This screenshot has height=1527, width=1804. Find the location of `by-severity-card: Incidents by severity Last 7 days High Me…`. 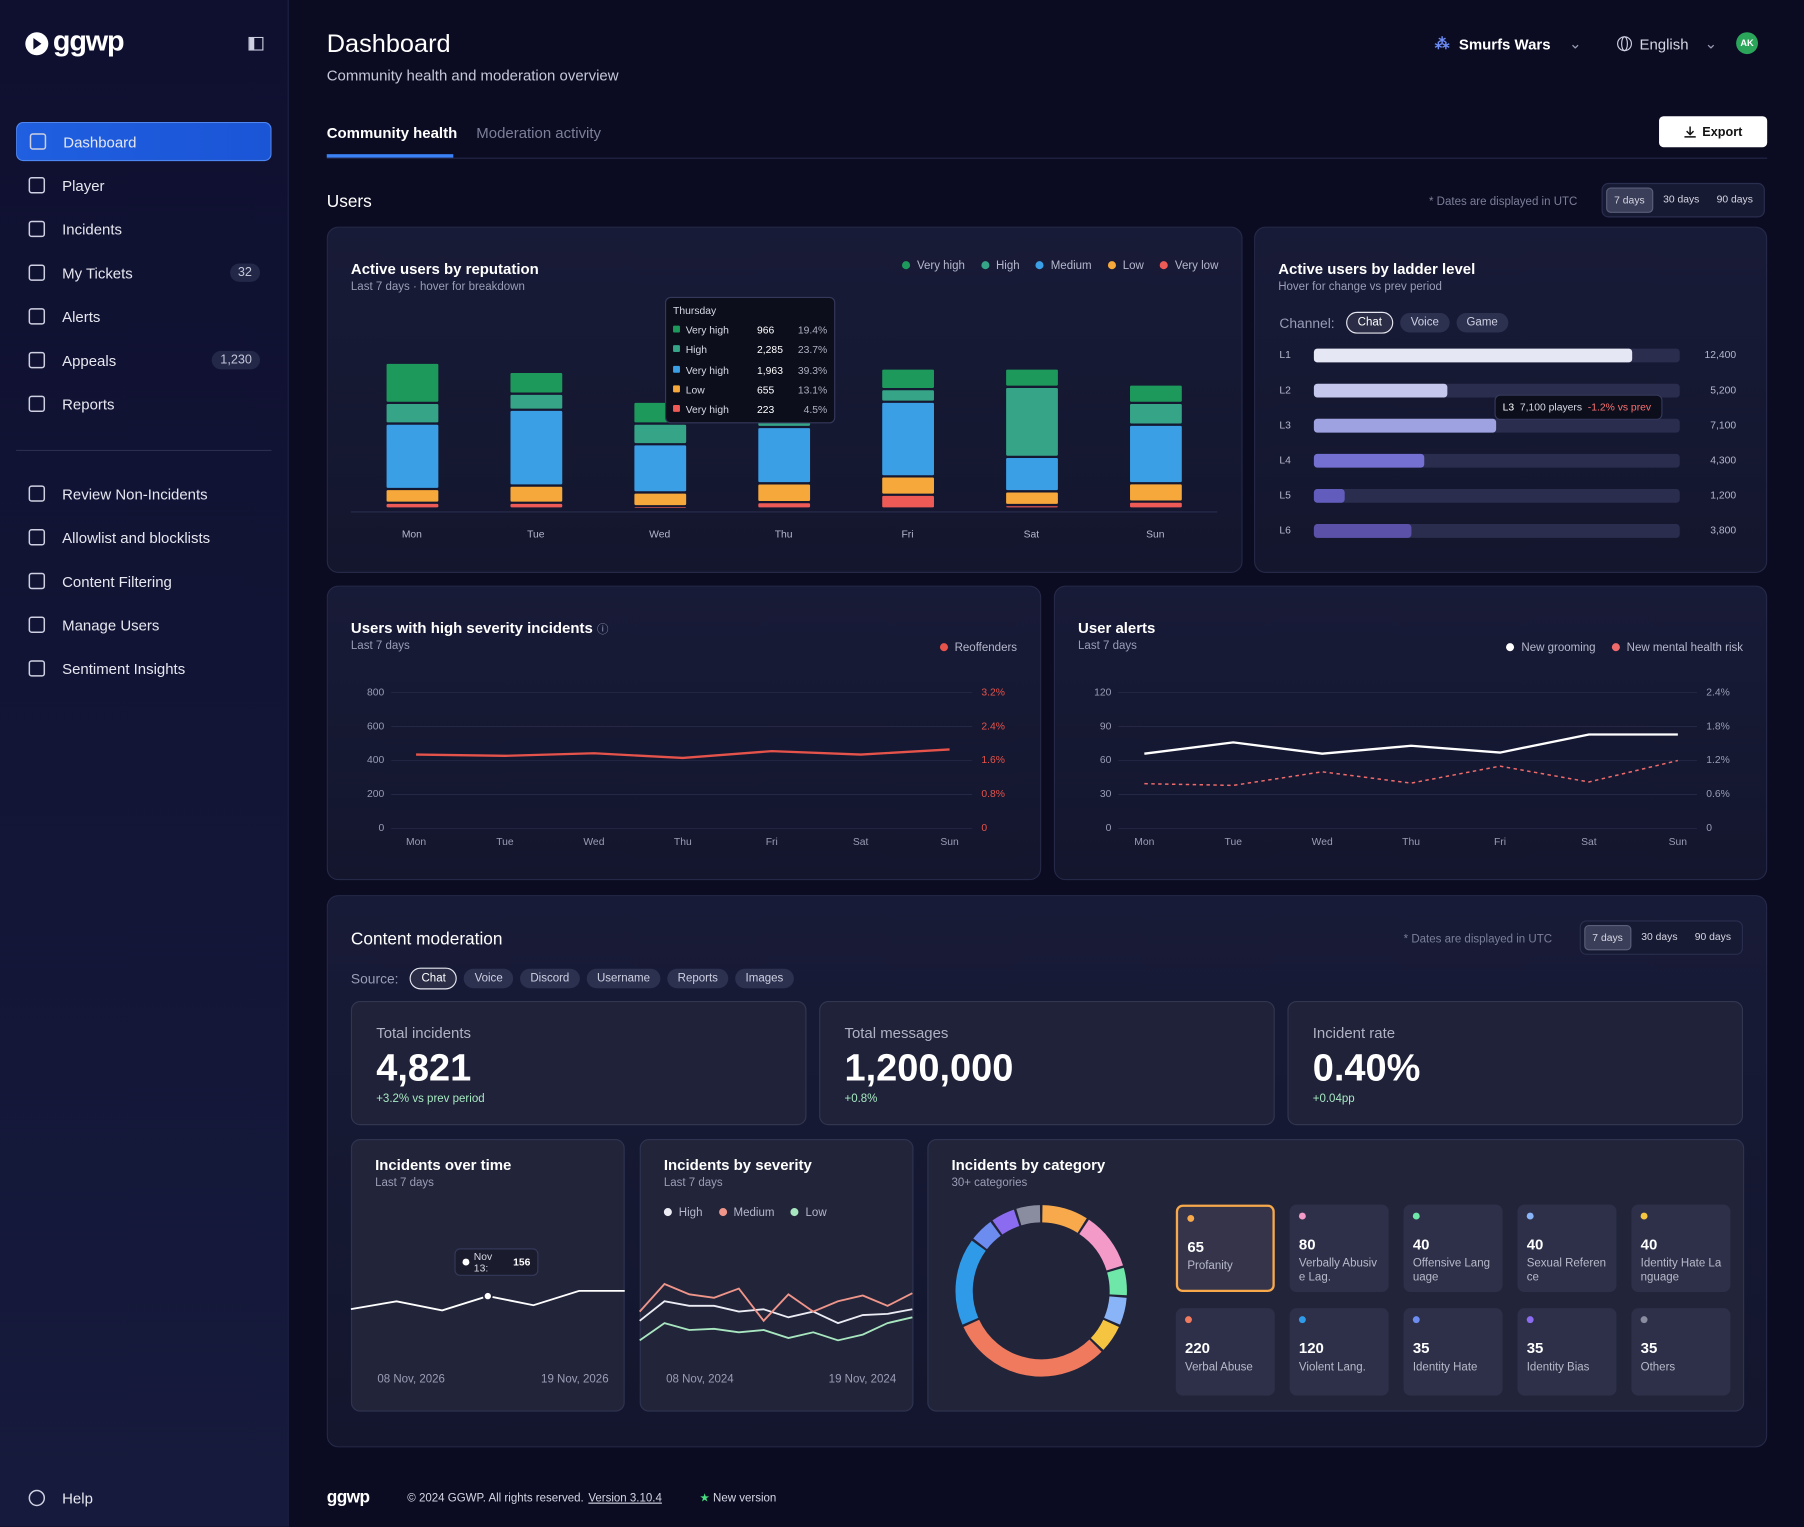

by-severity-card: Incidents by severity Last 7 days High Me… is located at coordinates (776, 1275).